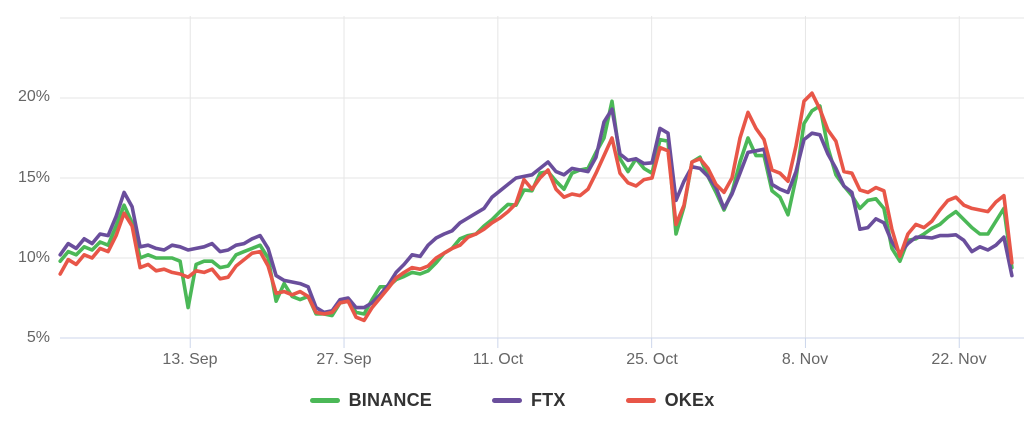 This screenshot has width=1024, height=427. Describe the element at coordinates (390, 400) in the screenshot. I see `legend-label-binance: BINANCE` at that location.